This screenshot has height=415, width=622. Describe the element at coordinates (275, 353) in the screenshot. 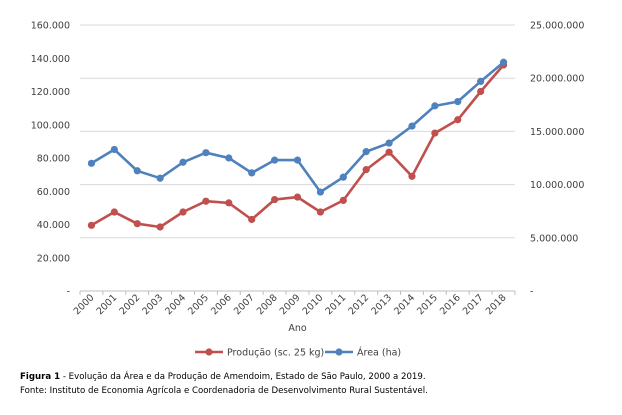

I see `legend-label-producao: Produção (sc. 25 kg)` at that location.